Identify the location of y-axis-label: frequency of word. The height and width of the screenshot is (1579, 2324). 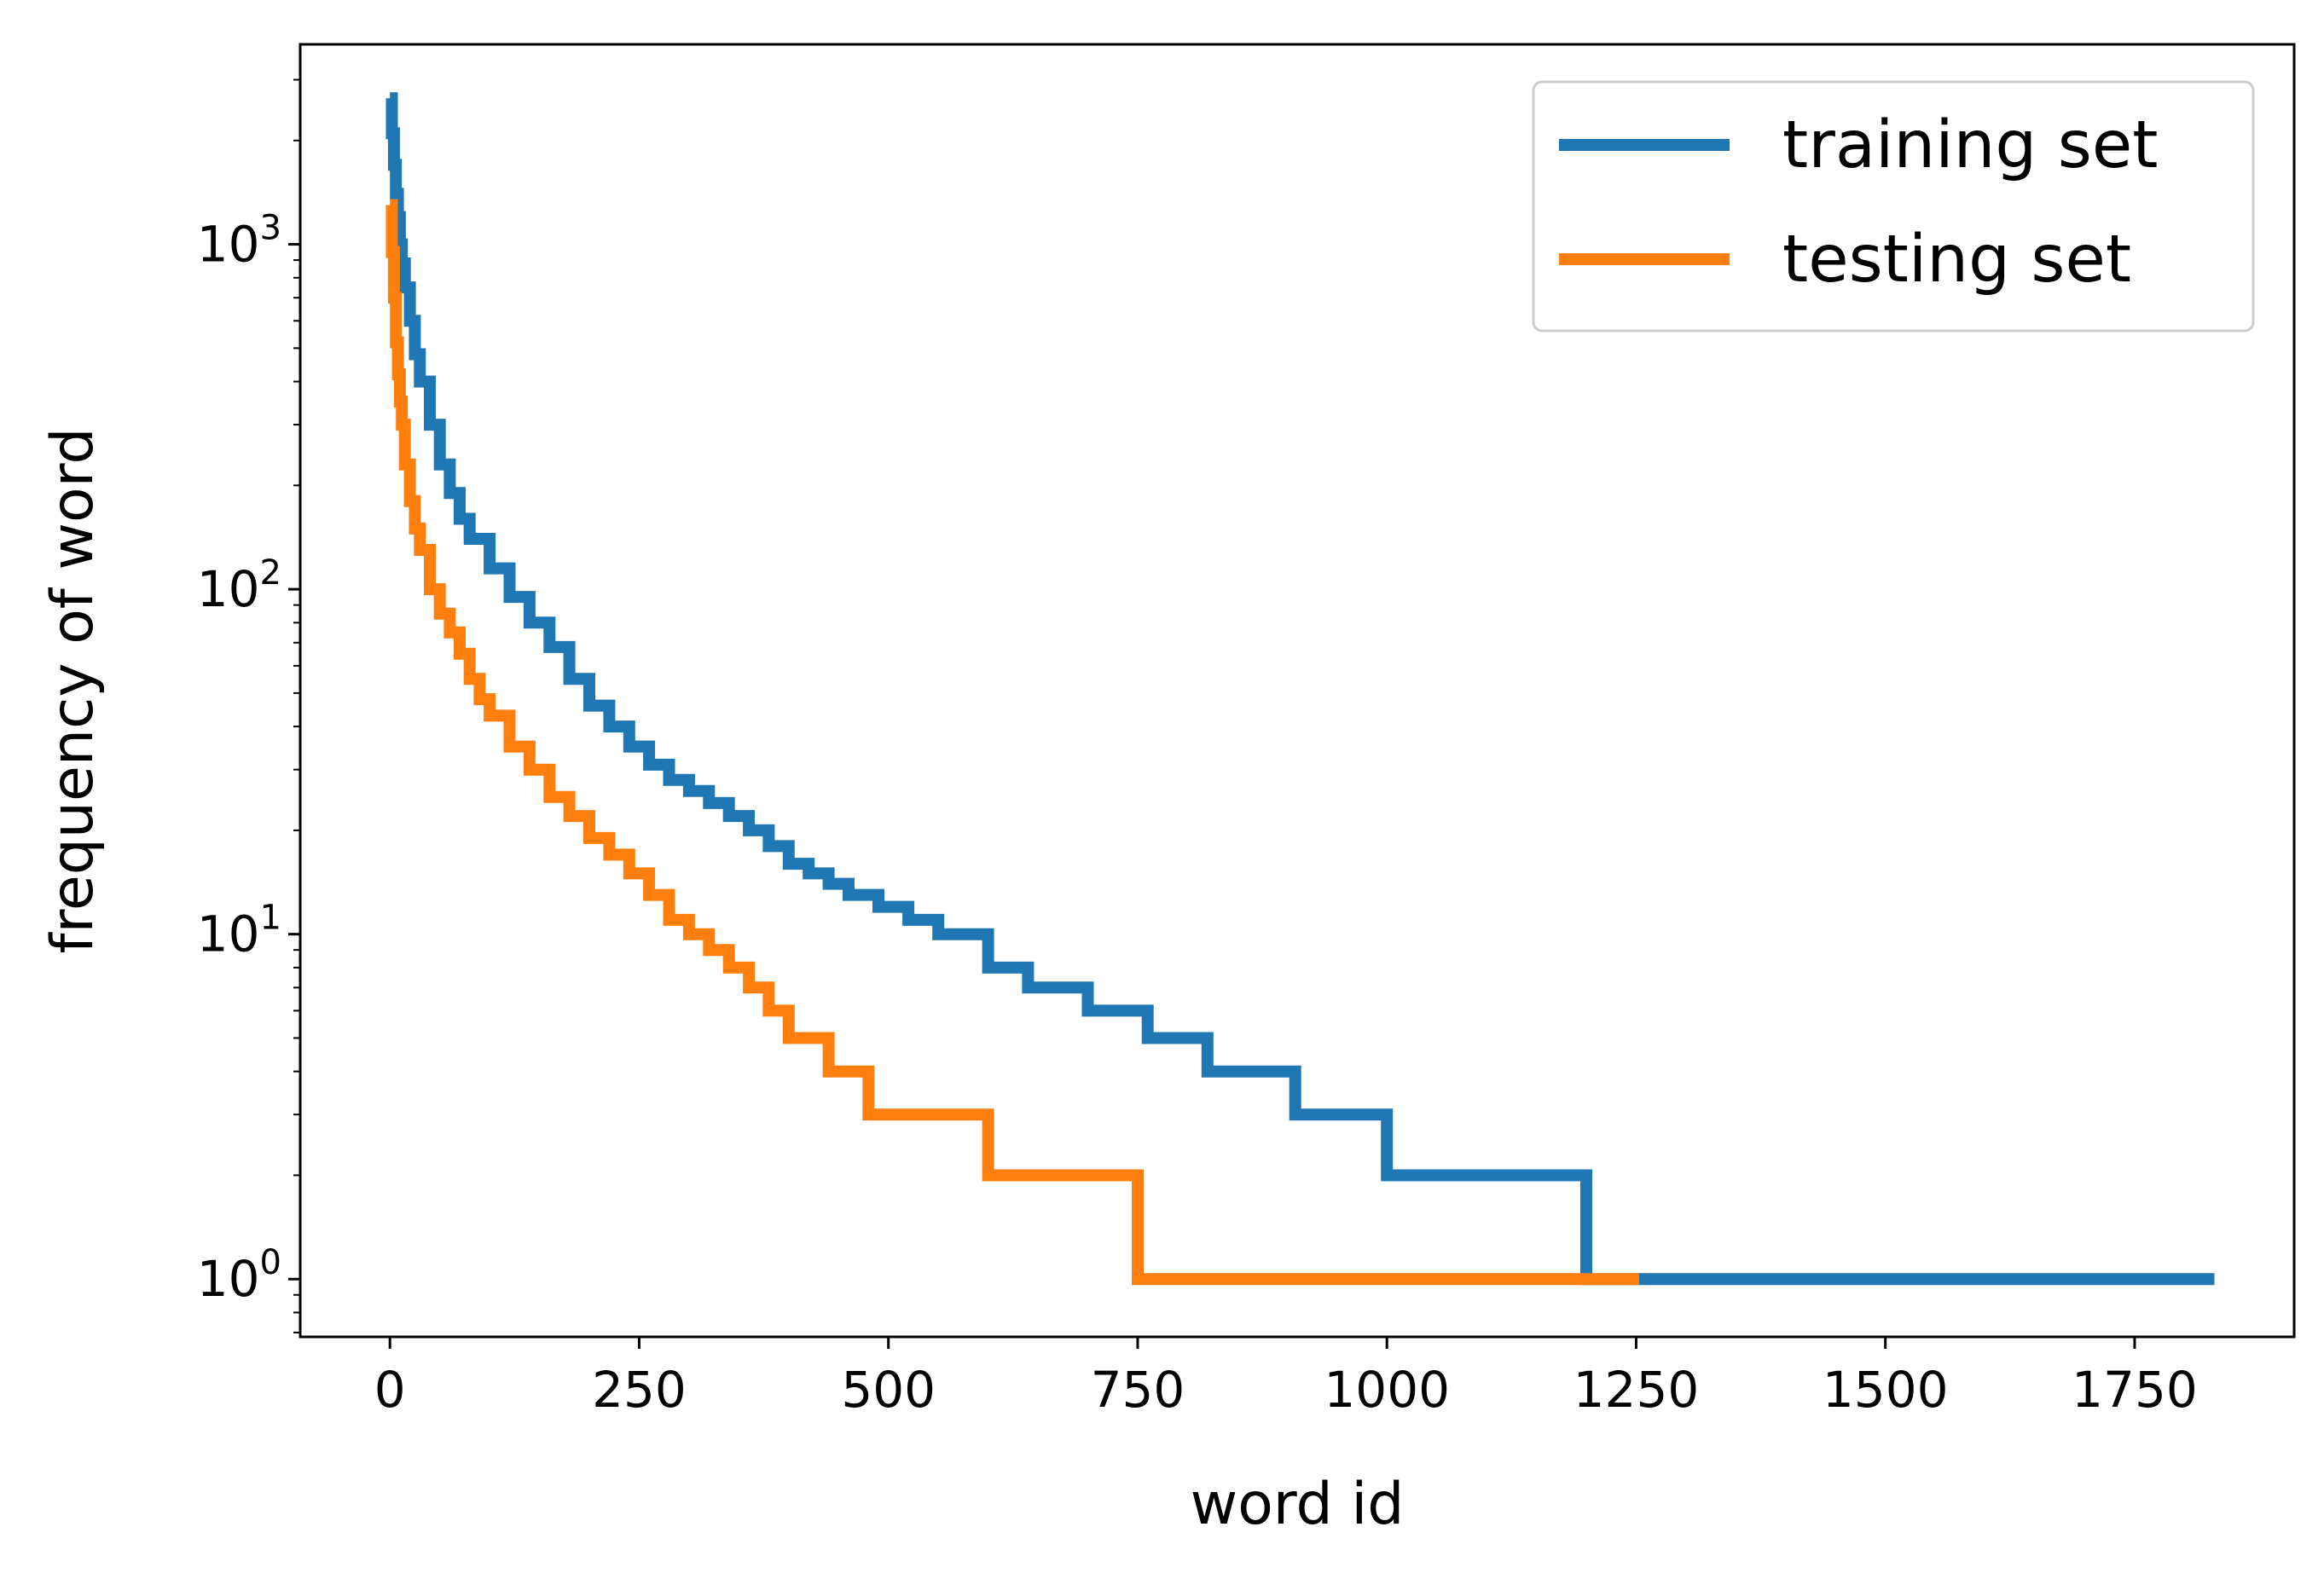
(73, 691).